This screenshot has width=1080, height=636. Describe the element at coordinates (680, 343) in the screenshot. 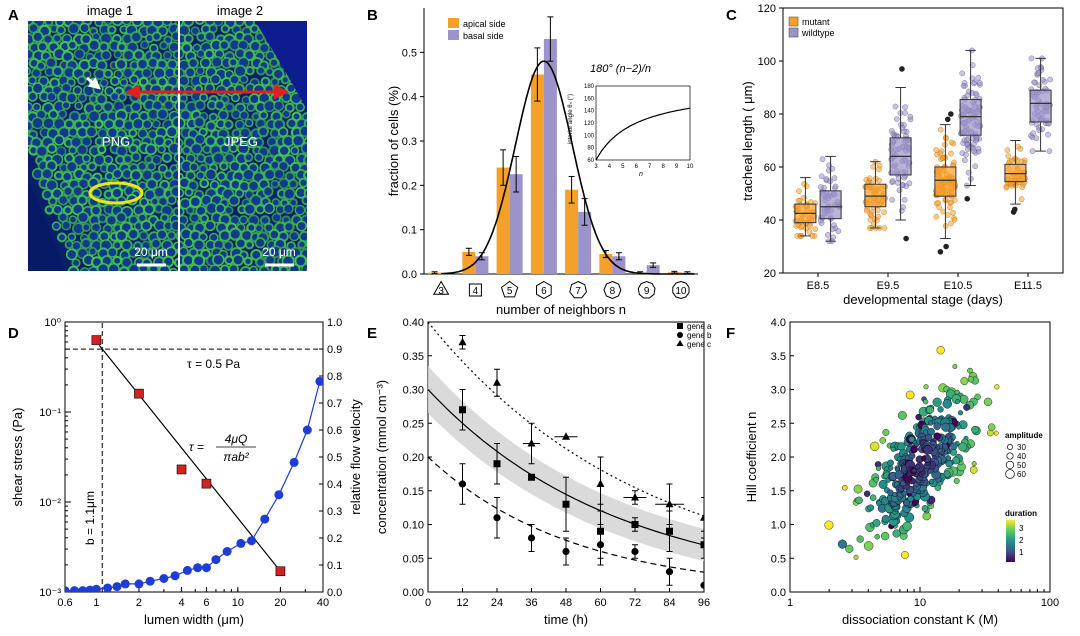

I see `legend-marker-gene-c` at that location.